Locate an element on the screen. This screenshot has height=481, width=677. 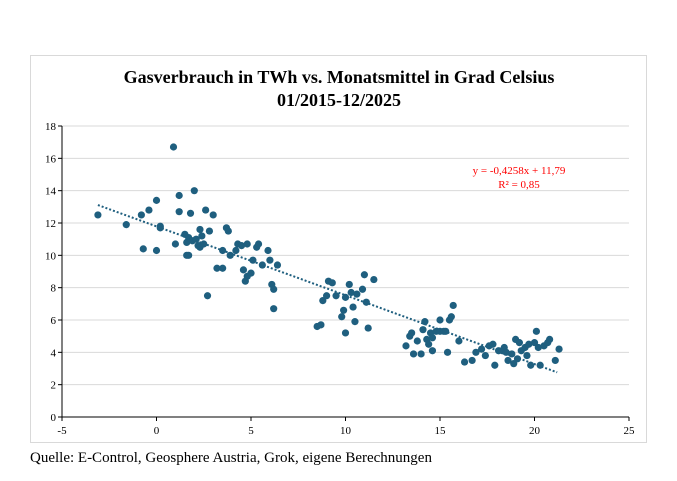
y-tick-label: 16 is located at coordinates (51, 159).